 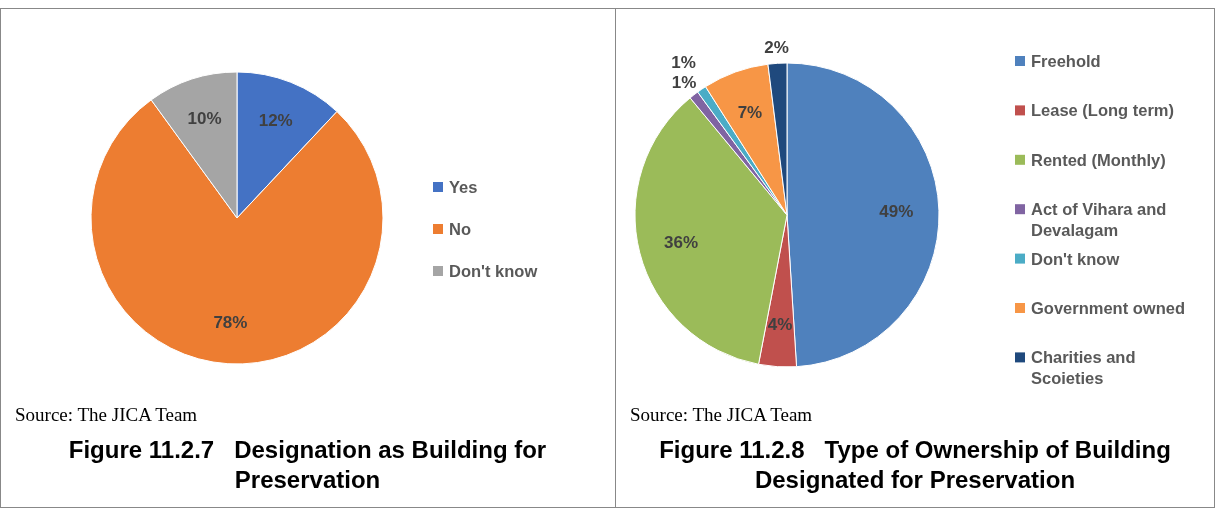 What do you see at coordinates (750, 112) in the screenshot?
I see `data-label: 7%` at bounding box center [750, 112].